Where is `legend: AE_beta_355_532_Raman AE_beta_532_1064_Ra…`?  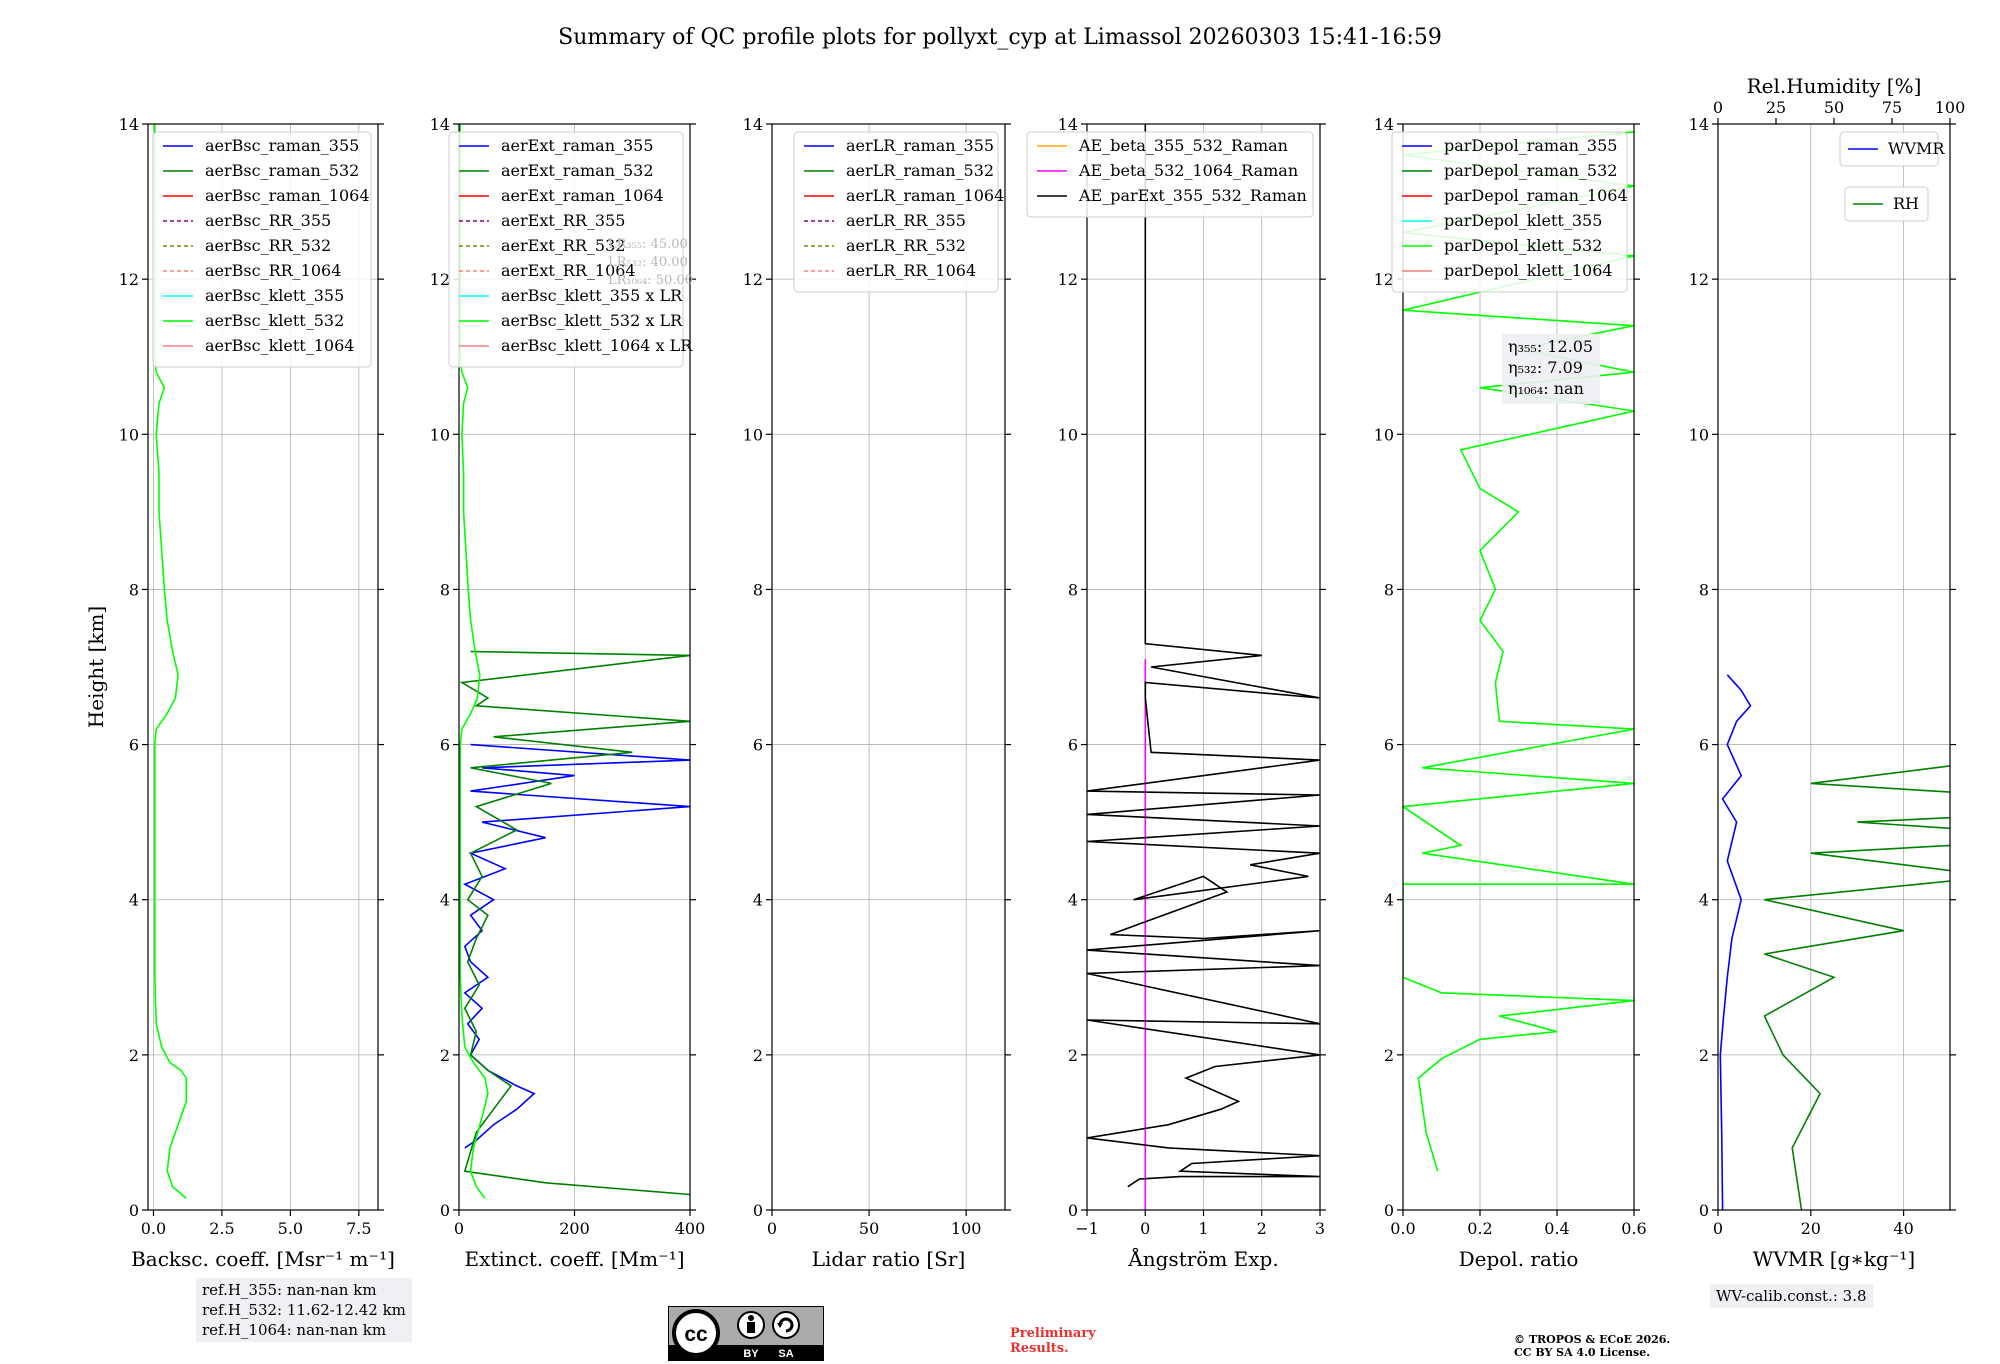
legend: AE_beta_355_532_Raman AE_beta_532_1064_Ra… is located at coordinates (1170, 174).